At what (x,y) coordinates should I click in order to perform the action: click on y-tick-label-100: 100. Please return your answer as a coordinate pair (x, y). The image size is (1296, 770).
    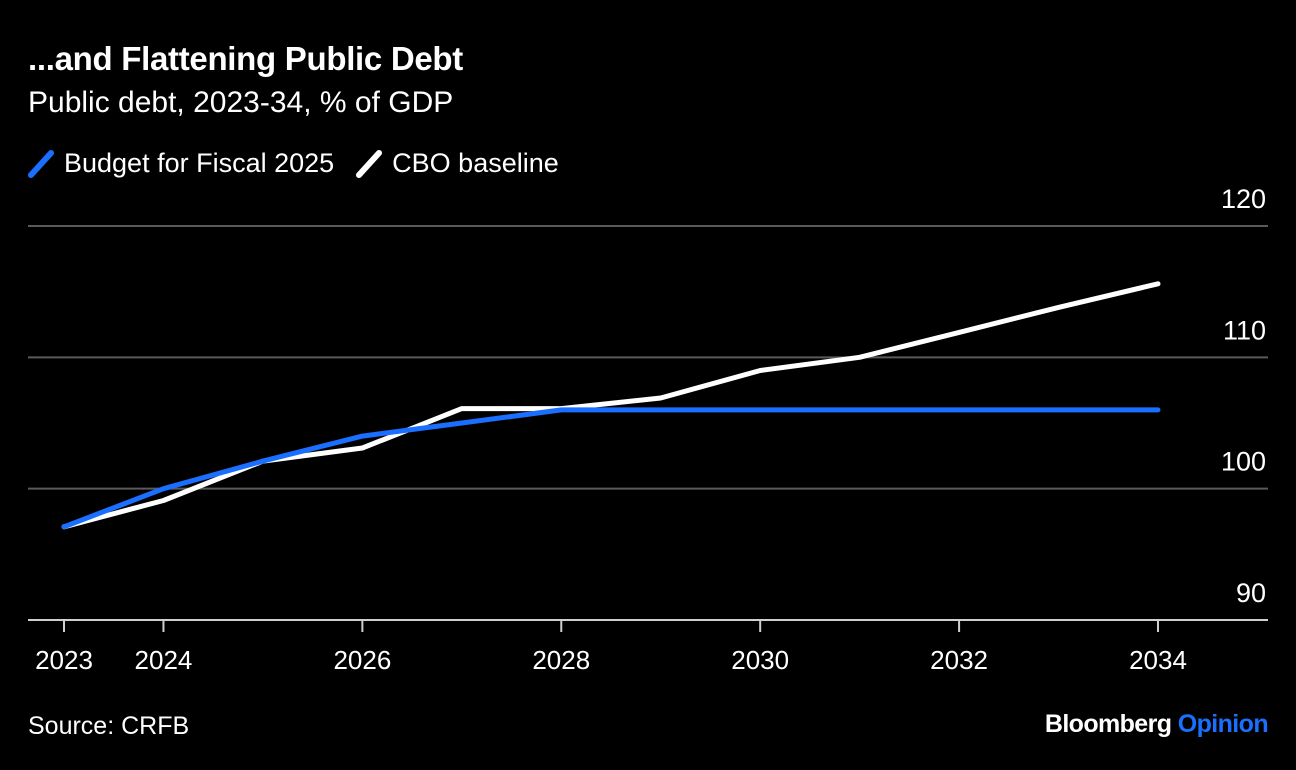
    Looking at the image, I should click on (1243, 462).